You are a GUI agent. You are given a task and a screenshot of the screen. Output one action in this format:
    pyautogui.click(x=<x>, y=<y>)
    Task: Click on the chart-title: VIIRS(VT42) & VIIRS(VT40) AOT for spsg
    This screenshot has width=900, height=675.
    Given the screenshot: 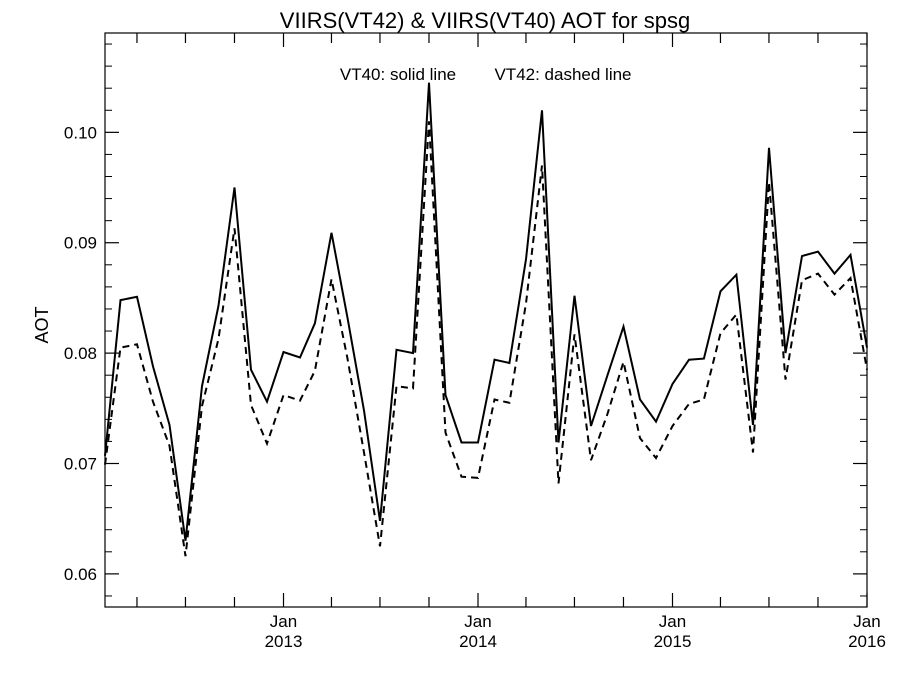 What is the action you would take?
    pyautogui.click(x=485, y=20)
    